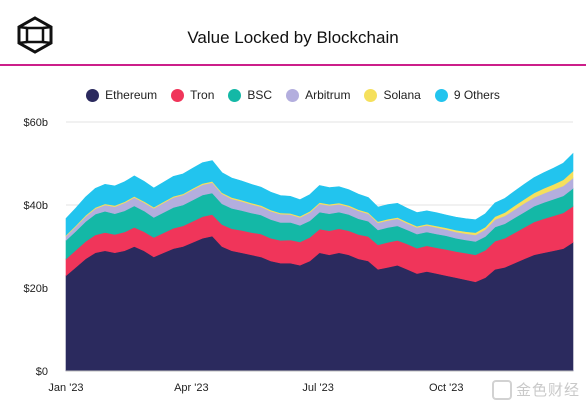 This screenshot has height=402, width=586. I want to click on legend-label-ethereum: Ethereum, so click(131, 95).